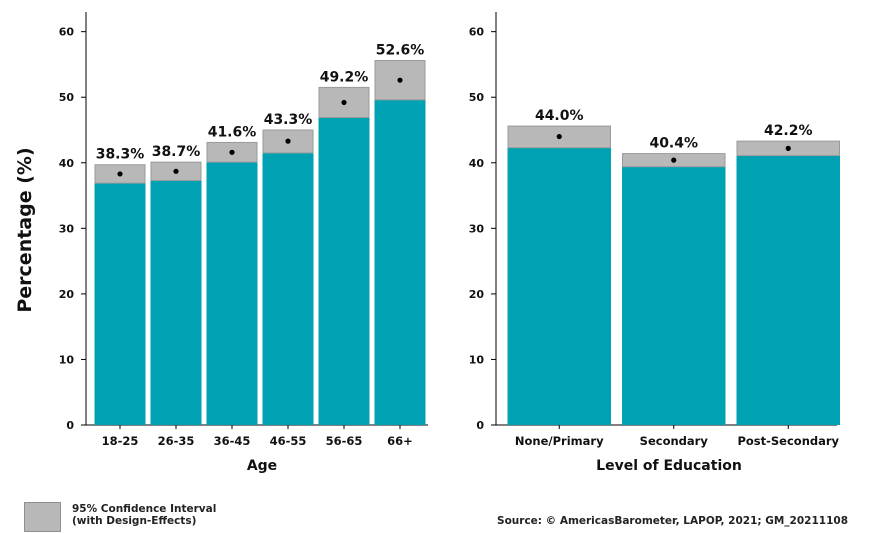  Describe the element at coordinates (134, 521) in the screenshot. I see `legend-ci-label-line2: (with Design-Effects)` at that location.